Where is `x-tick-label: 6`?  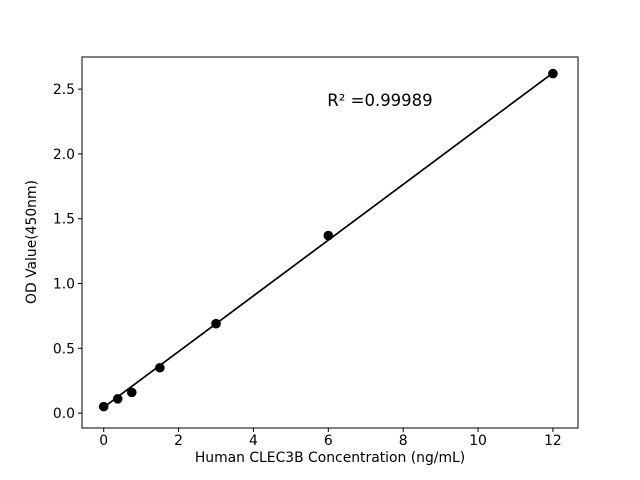 x-tick-label: 6 is located at coordinates (328, 441).